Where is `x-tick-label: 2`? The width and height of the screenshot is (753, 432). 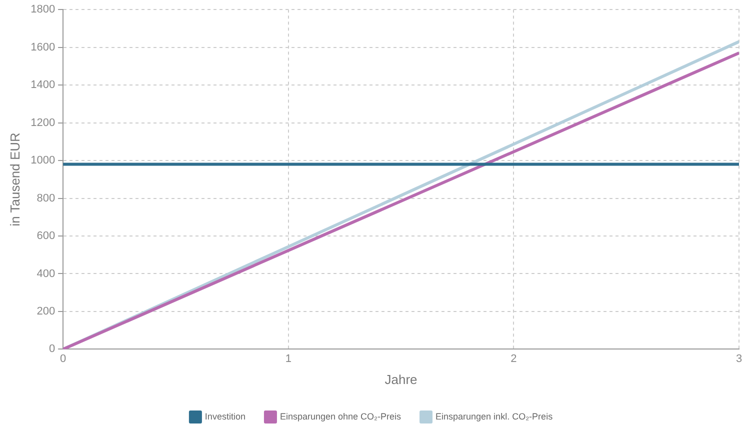
x-tick-label: 2 is located at coordinates (513, 358).